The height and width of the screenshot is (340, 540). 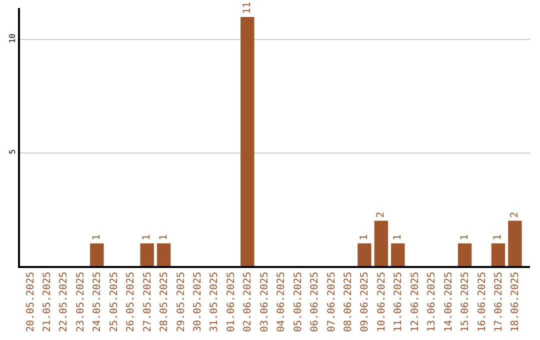 I want to click on x-tick-label: 18.06.2025, so click(x=516, y=302).